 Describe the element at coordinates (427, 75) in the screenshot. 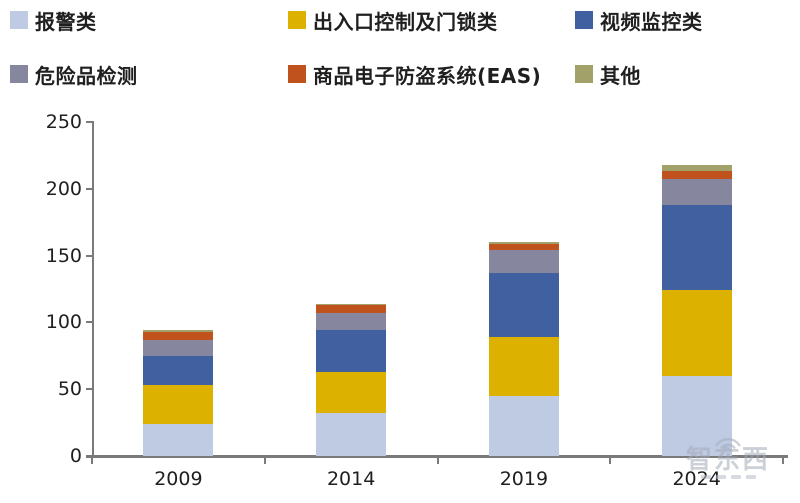

I see `legend-label: 商品电子防盗系统(EAS)` at that location.